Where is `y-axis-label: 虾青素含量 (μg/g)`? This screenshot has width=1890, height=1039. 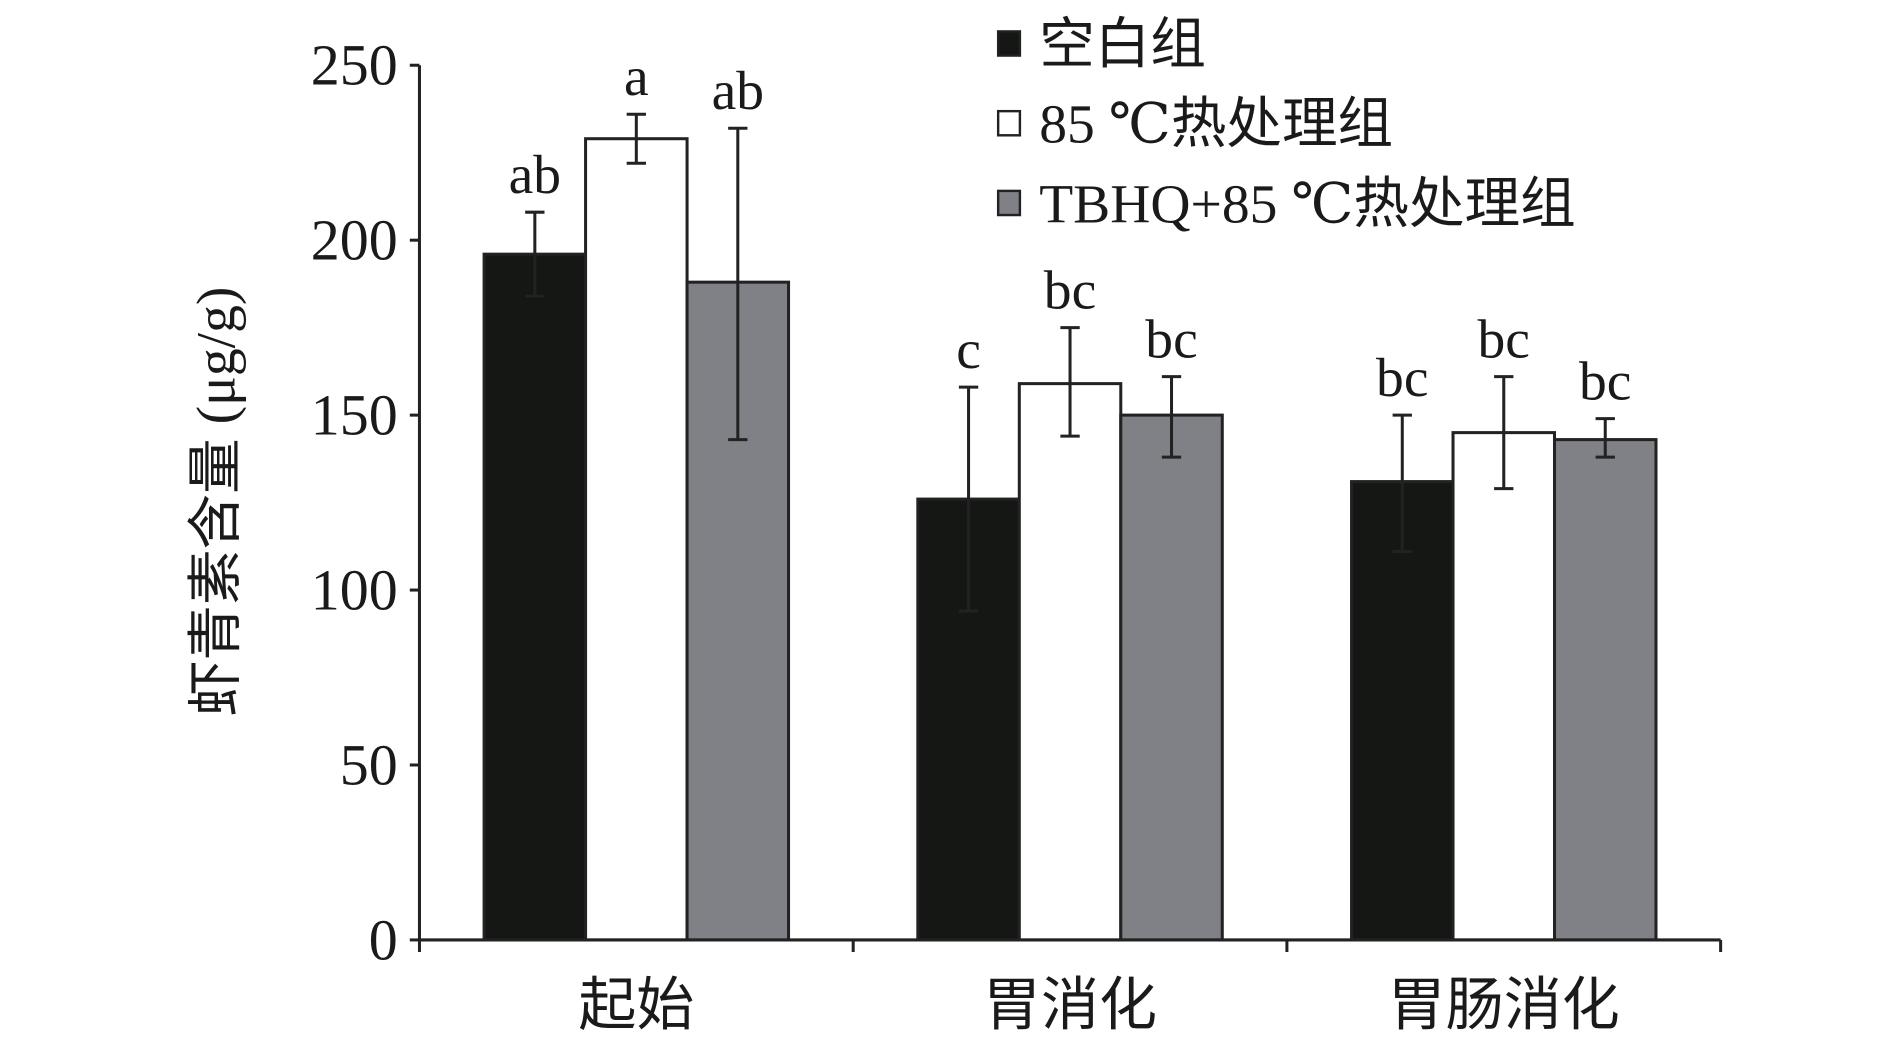 y-axis-label: 虾青素含量 (μg/g) is located at coordinates (217, 502).